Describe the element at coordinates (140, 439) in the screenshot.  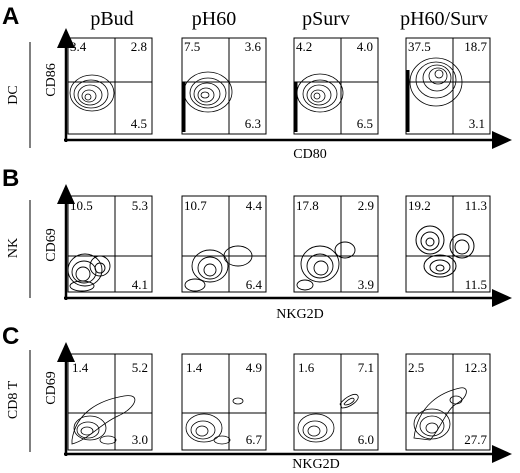
I see `plot-c-pbud-lr: 3.0` at that location.